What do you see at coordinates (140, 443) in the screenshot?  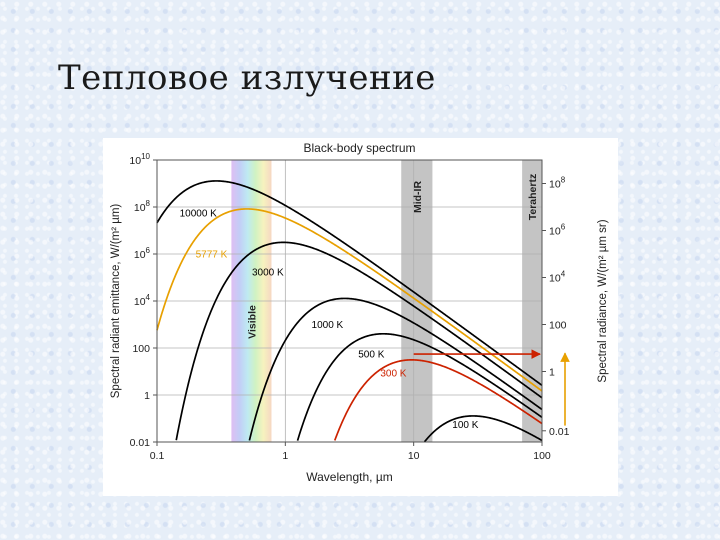 I see `y-tick-label-left: 0.01` at bounding box center [140, 443].